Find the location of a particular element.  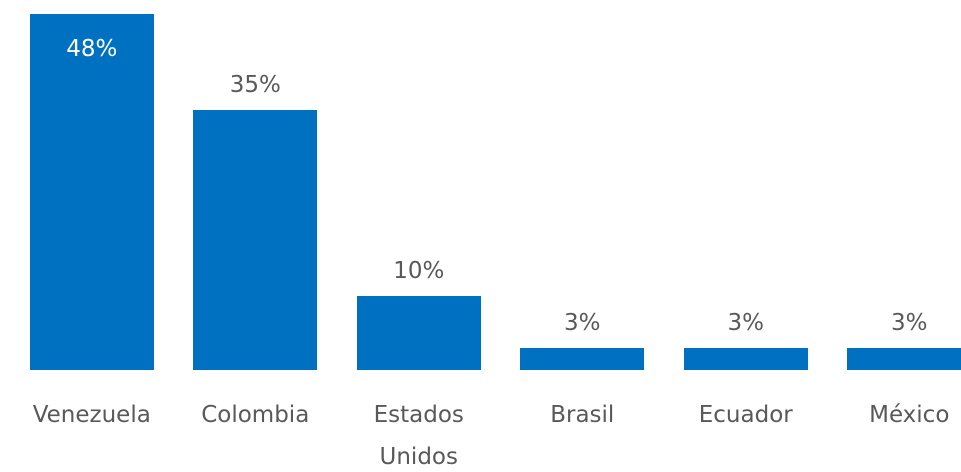

category-label: Colombia is located at coordinates (255, 415).